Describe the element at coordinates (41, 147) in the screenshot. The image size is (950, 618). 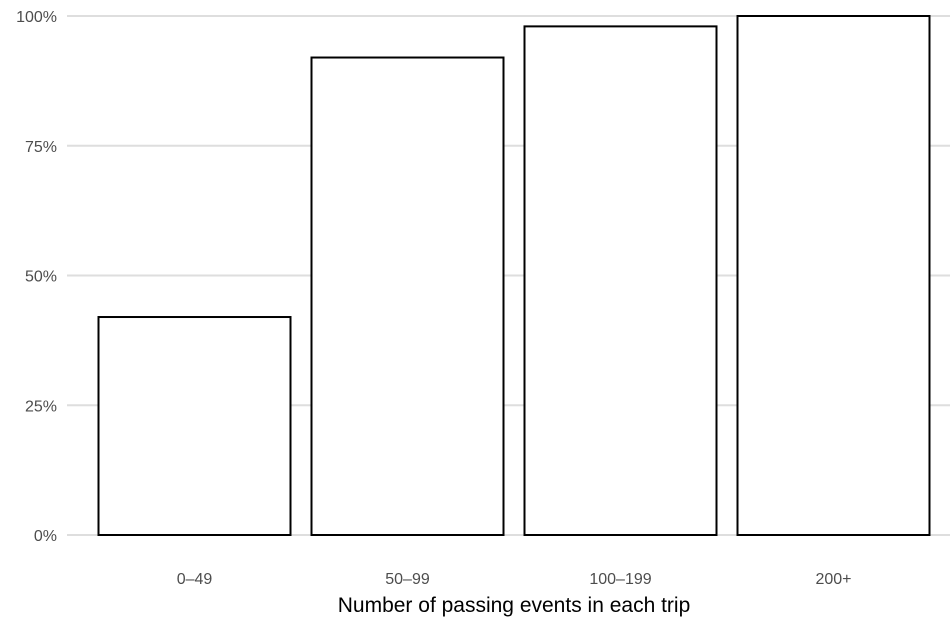
I see `y-tick-label: 75%` at that location.